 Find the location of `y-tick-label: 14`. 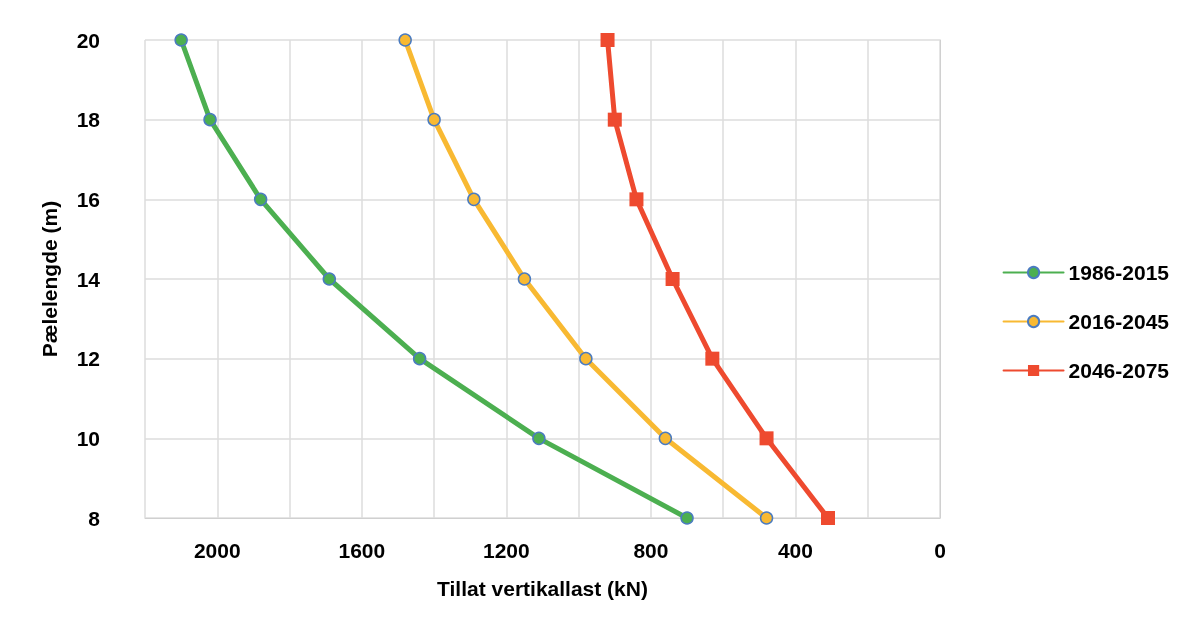

y-tick-label: 14 is located at coordinates (88, 279).